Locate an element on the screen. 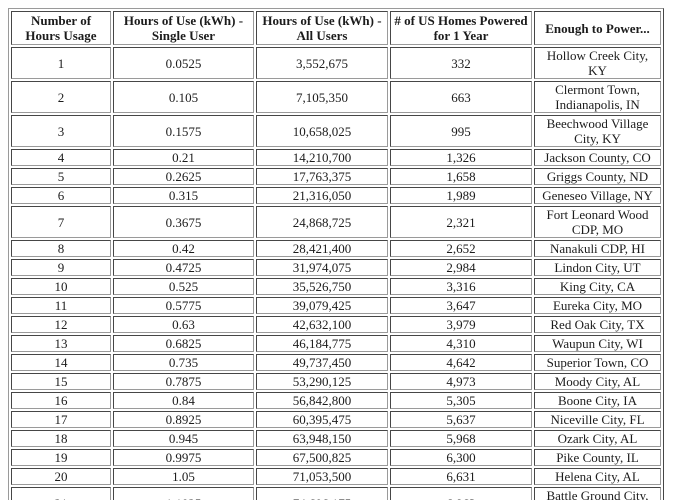 The image size is (690, 500). cell-homes-powered: 6,300 is located at coordinates (461, 457).